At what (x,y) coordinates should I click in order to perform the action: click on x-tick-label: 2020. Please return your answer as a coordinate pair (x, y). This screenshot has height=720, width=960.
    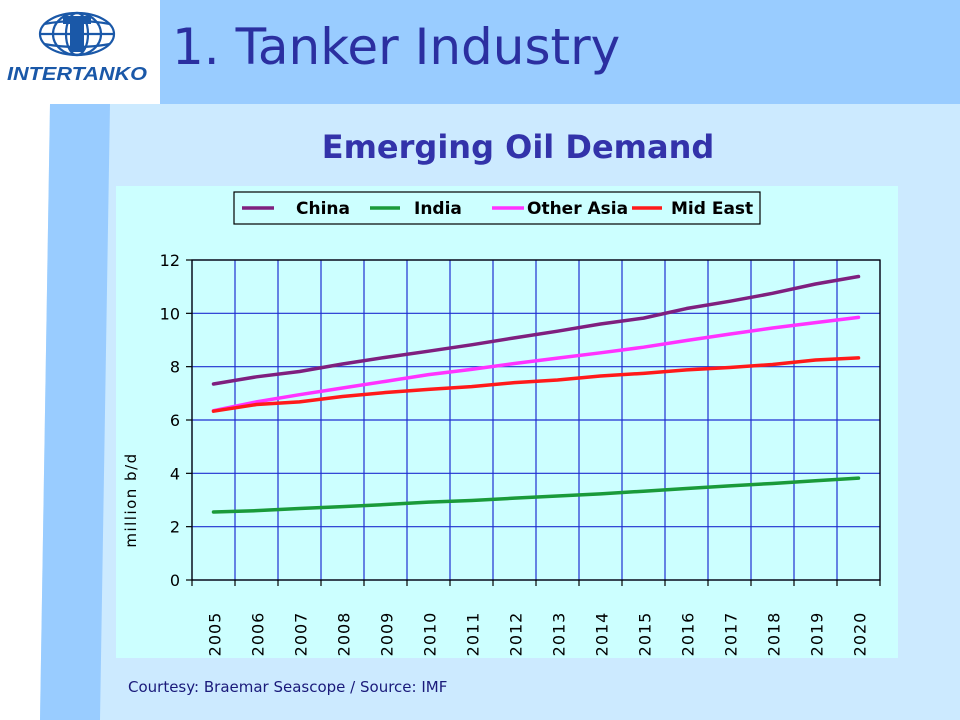
    Looking at the image, I should click on (860, 634).